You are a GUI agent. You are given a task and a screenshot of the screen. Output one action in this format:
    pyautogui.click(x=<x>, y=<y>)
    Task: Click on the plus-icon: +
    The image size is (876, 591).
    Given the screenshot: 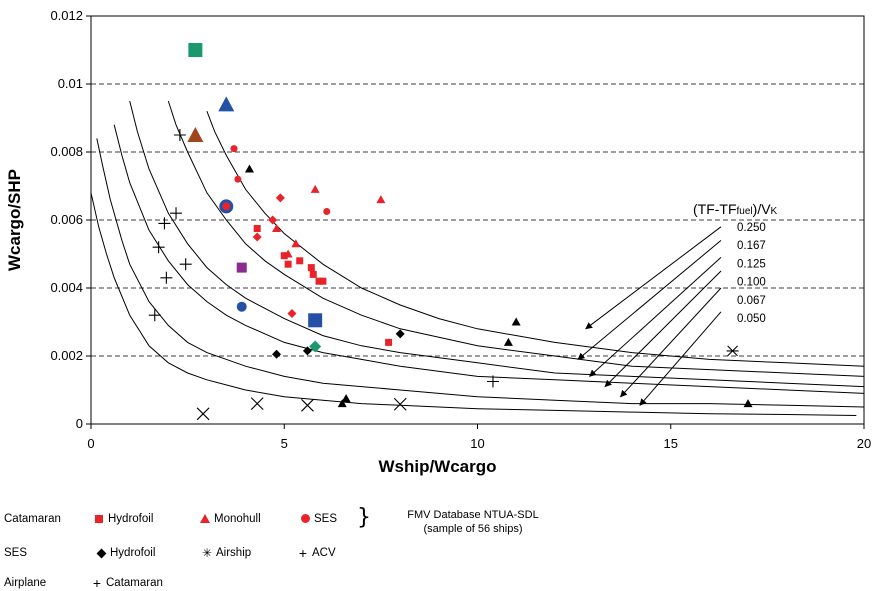 What is the action you would take?
    pyautogui.click(x=97, y=583)
    